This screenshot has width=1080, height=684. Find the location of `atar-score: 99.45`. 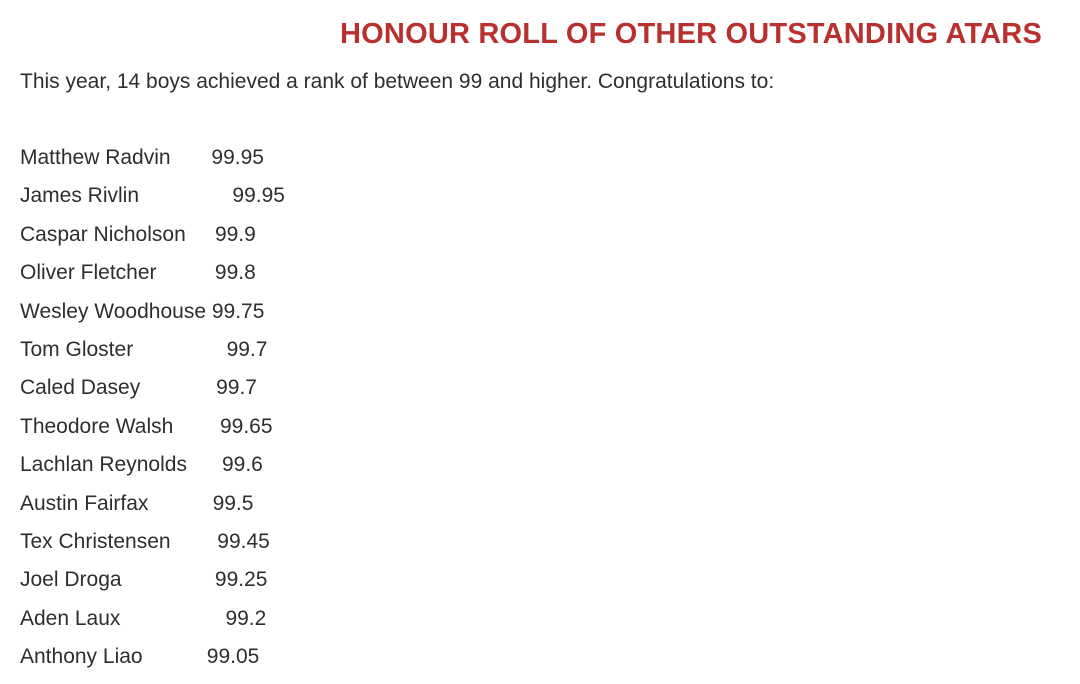

atar-score: 99.45 is located at coordinates (243, 541).